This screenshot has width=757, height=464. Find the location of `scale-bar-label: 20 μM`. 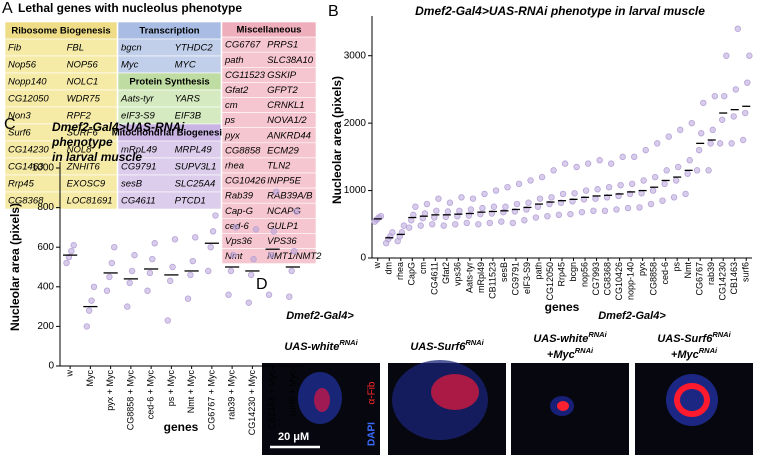

scale-bar-label: 20 μM is located at coordinates (293, 437).